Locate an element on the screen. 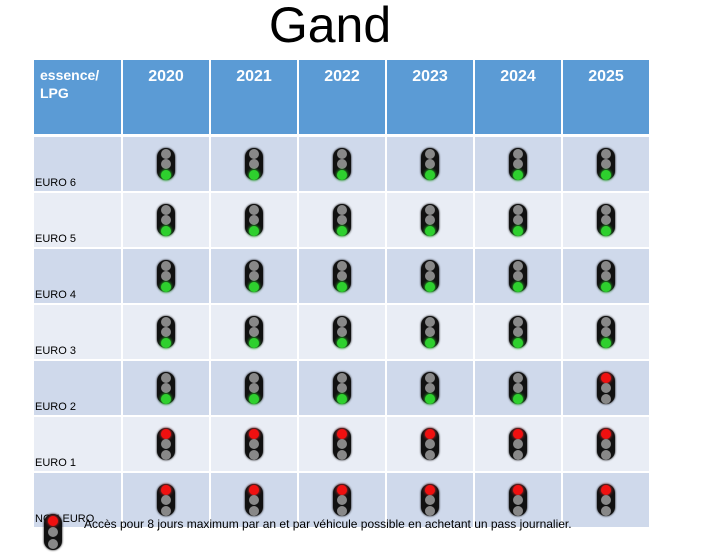  table-row: EURO 2 is located at coordinates (342, 388).